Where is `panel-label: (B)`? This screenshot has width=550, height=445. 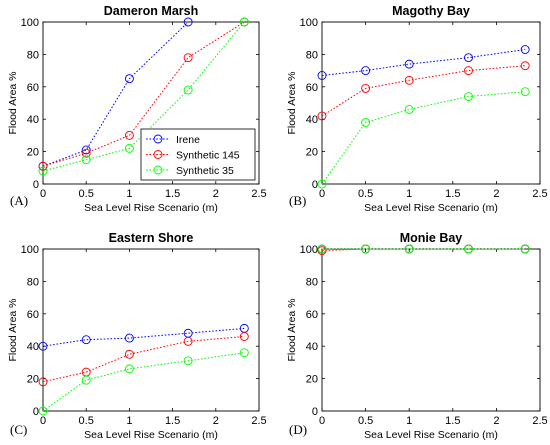
panel-label: (B) is located at coordinates (297, 200).